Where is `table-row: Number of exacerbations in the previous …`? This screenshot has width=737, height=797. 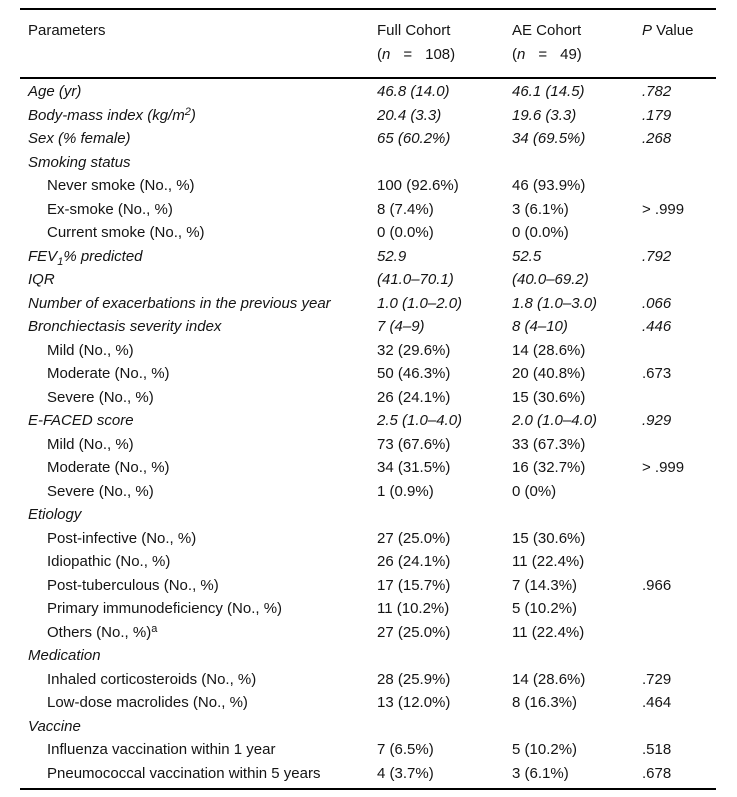
table-row: Number of exacerbations in the previous … is located at coordinates (368, 304).